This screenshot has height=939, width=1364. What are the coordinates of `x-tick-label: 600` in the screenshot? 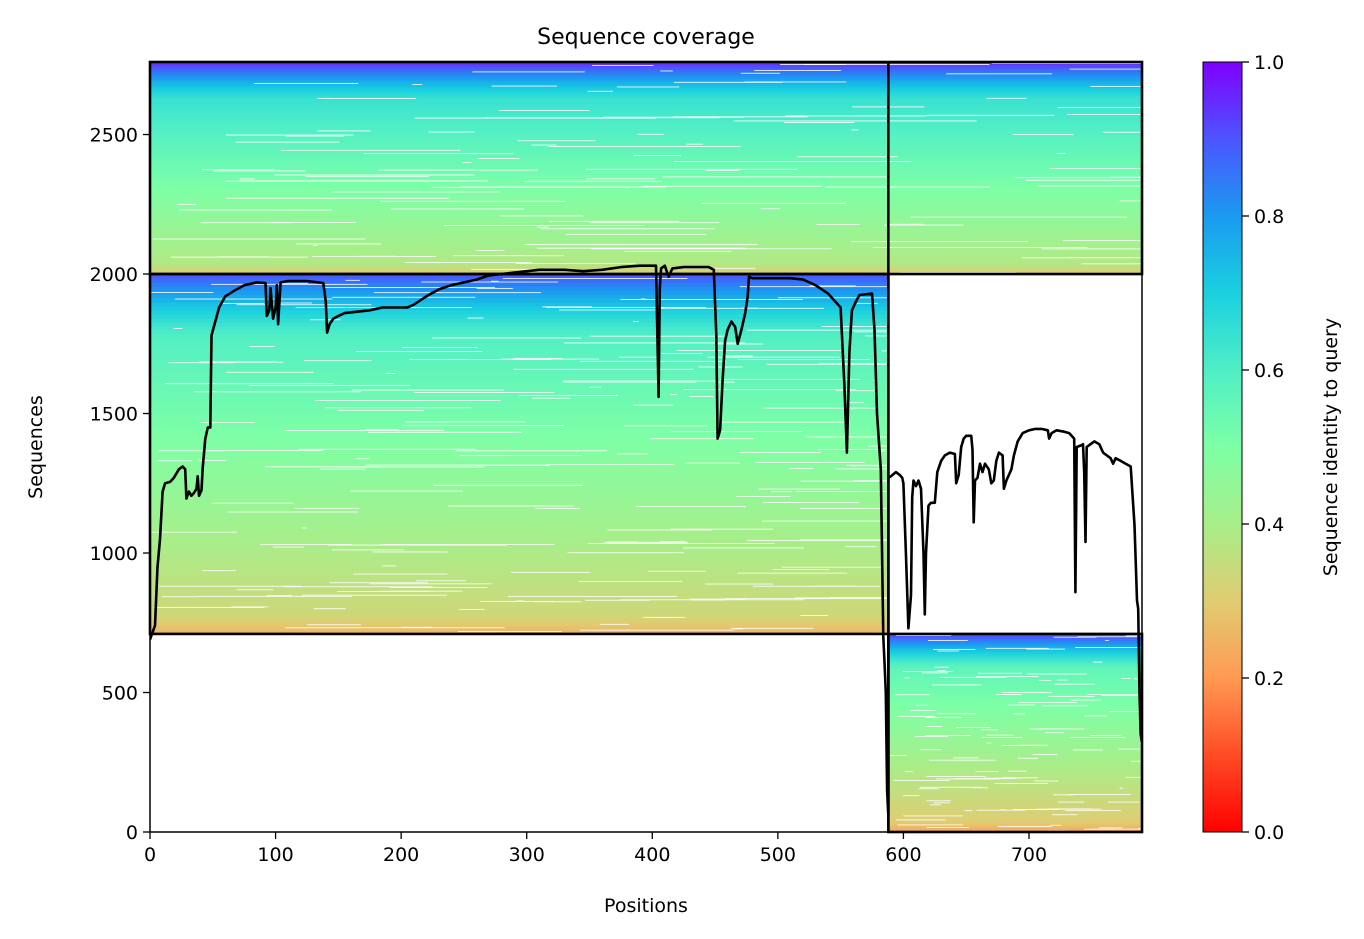 It's located at (903, 855).